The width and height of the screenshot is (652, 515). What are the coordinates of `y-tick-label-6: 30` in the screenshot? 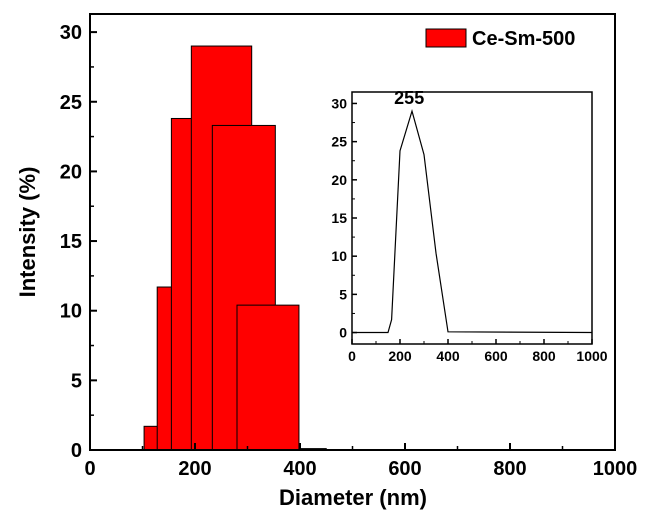 It's located at (71, 33).